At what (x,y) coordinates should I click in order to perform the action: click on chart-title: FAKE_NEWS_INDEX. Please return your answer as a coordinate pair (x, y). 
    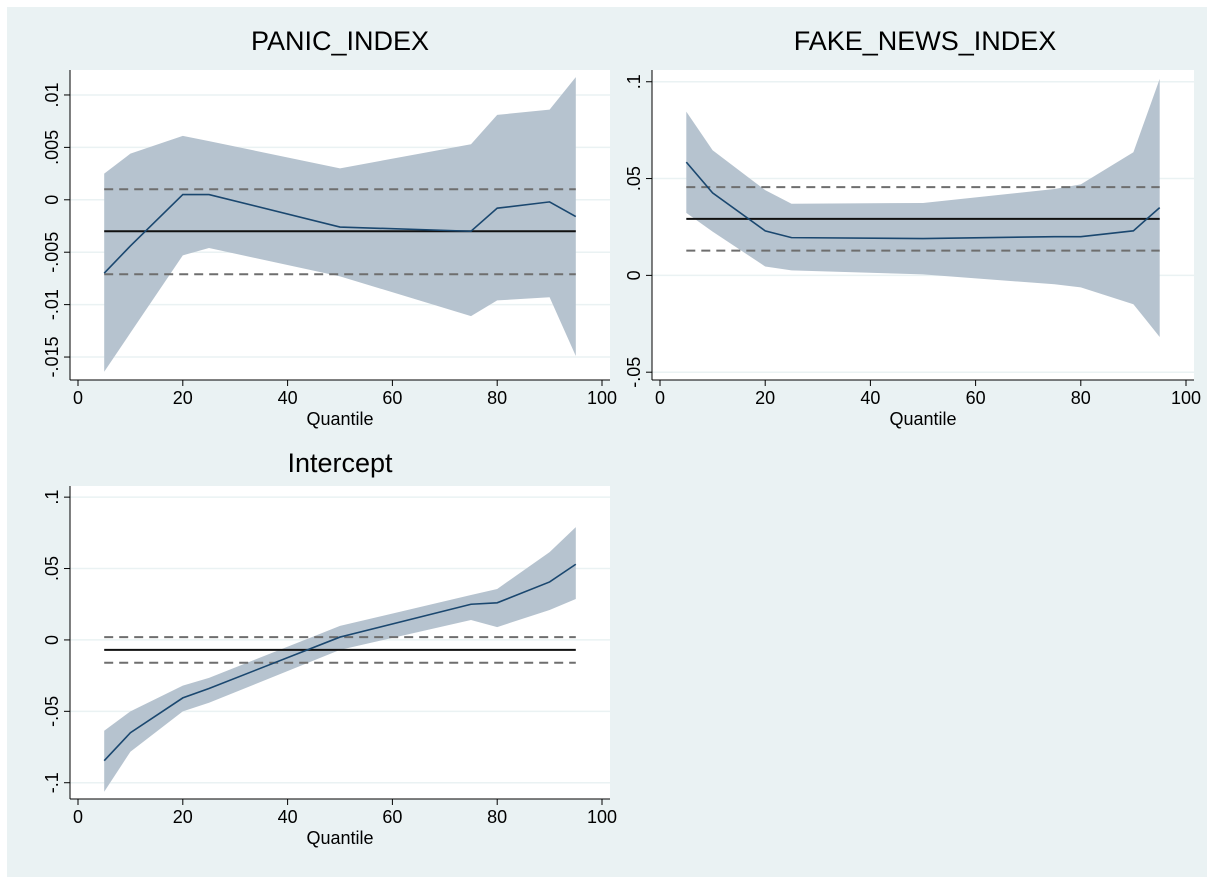
    Looking at the image, I should click on (925, 41).